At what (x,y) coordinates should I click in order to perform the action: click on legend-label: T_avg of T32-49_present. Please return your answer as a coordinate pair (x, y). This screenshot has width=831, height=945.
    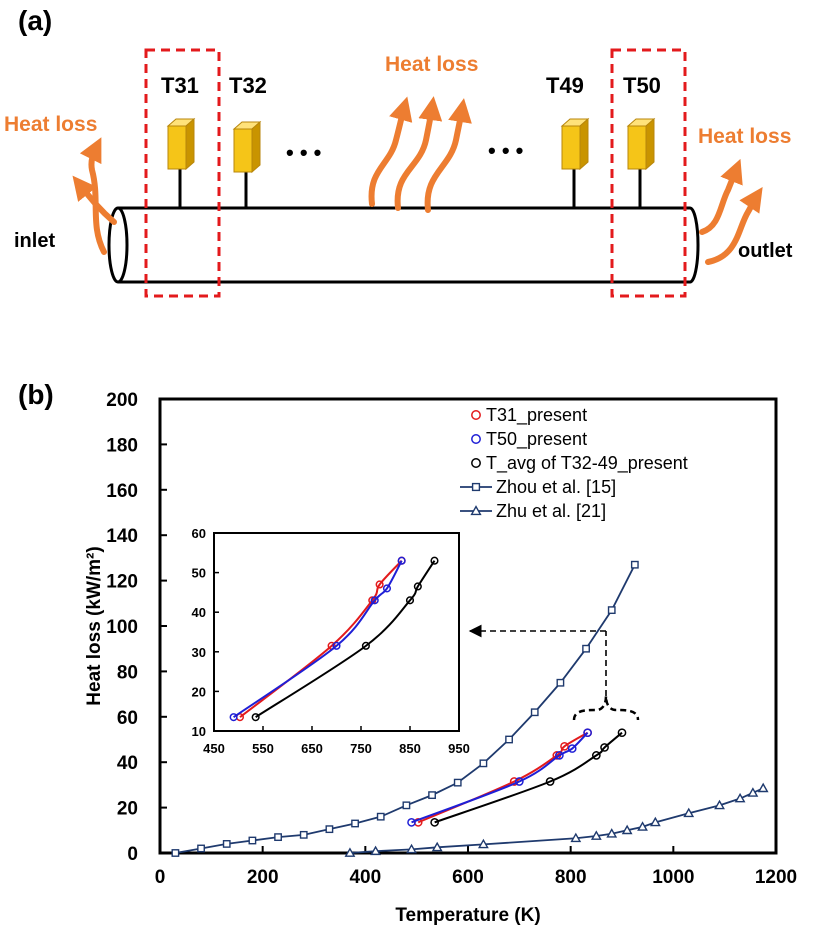
    Looking at the image, I should click on (587, 463).